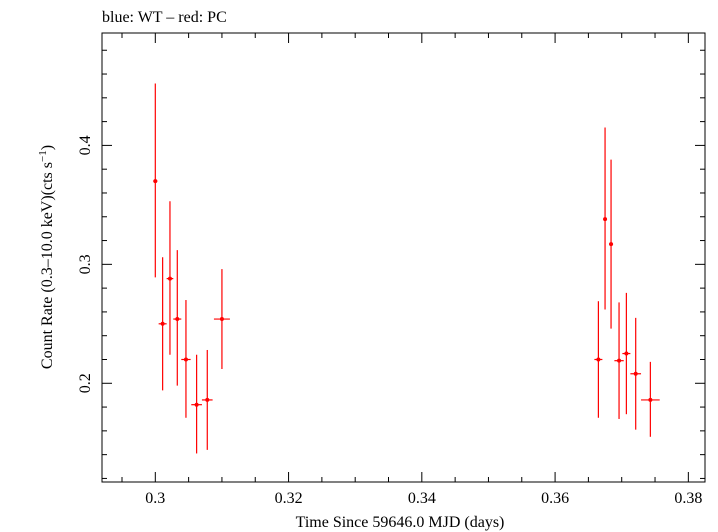 Image resolution: width=718 pixels, height=532 pixels. I want to click on y-tick-label: 0.3, so click(85, 264).